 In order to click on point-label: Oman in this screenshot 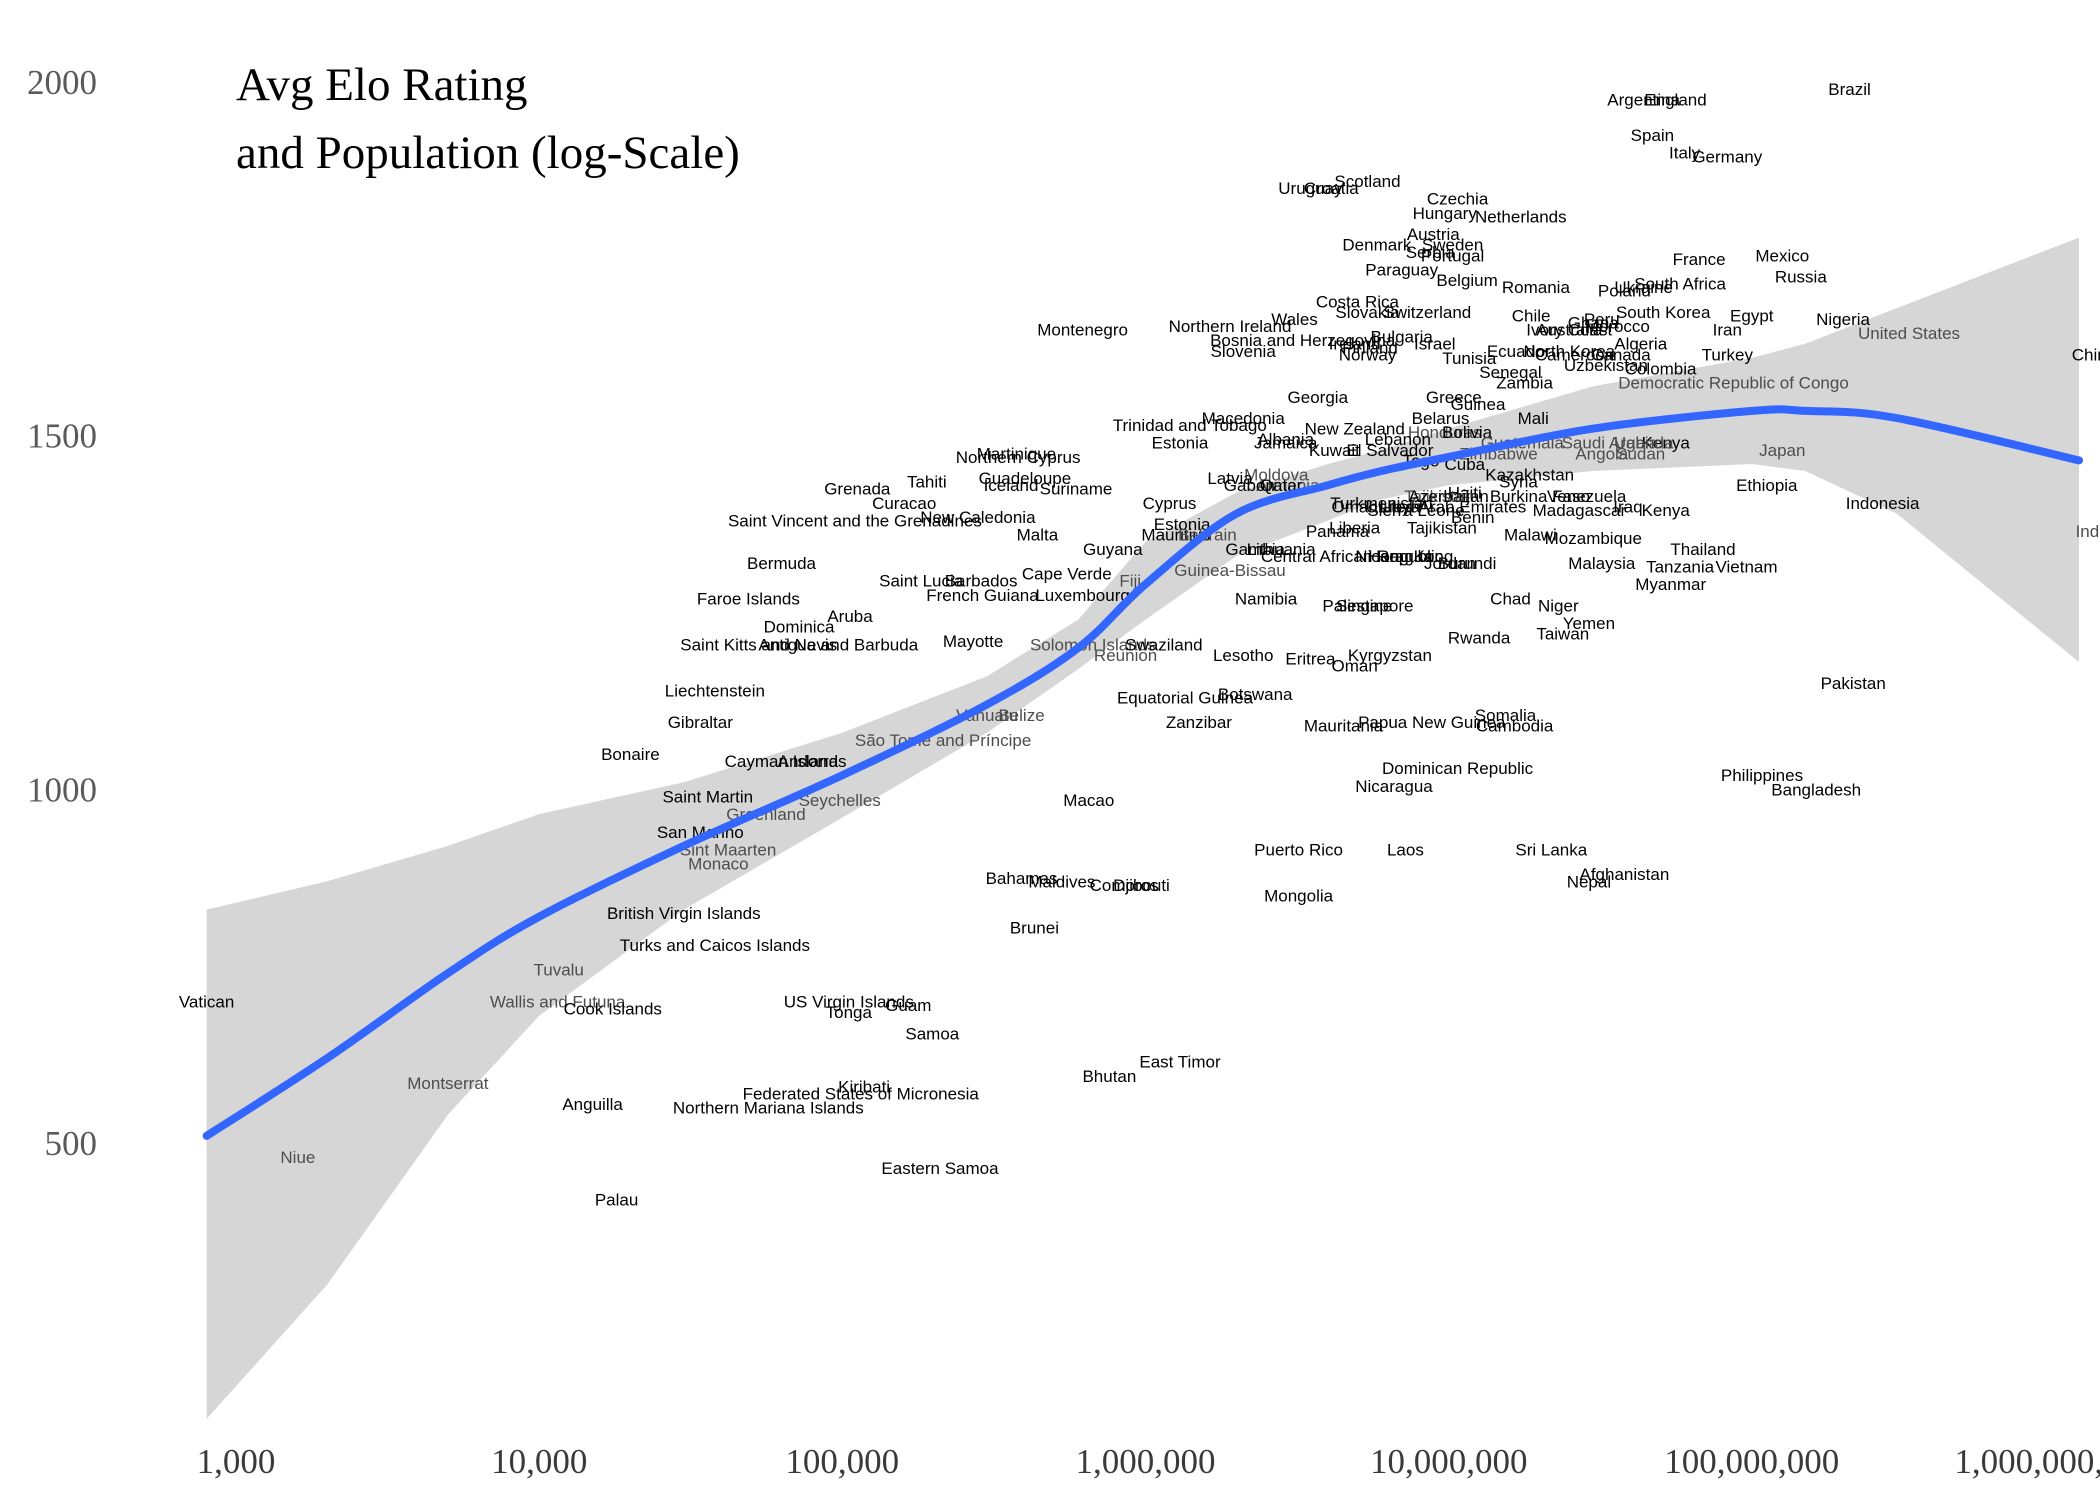, I will do `click(1355, 506)`.